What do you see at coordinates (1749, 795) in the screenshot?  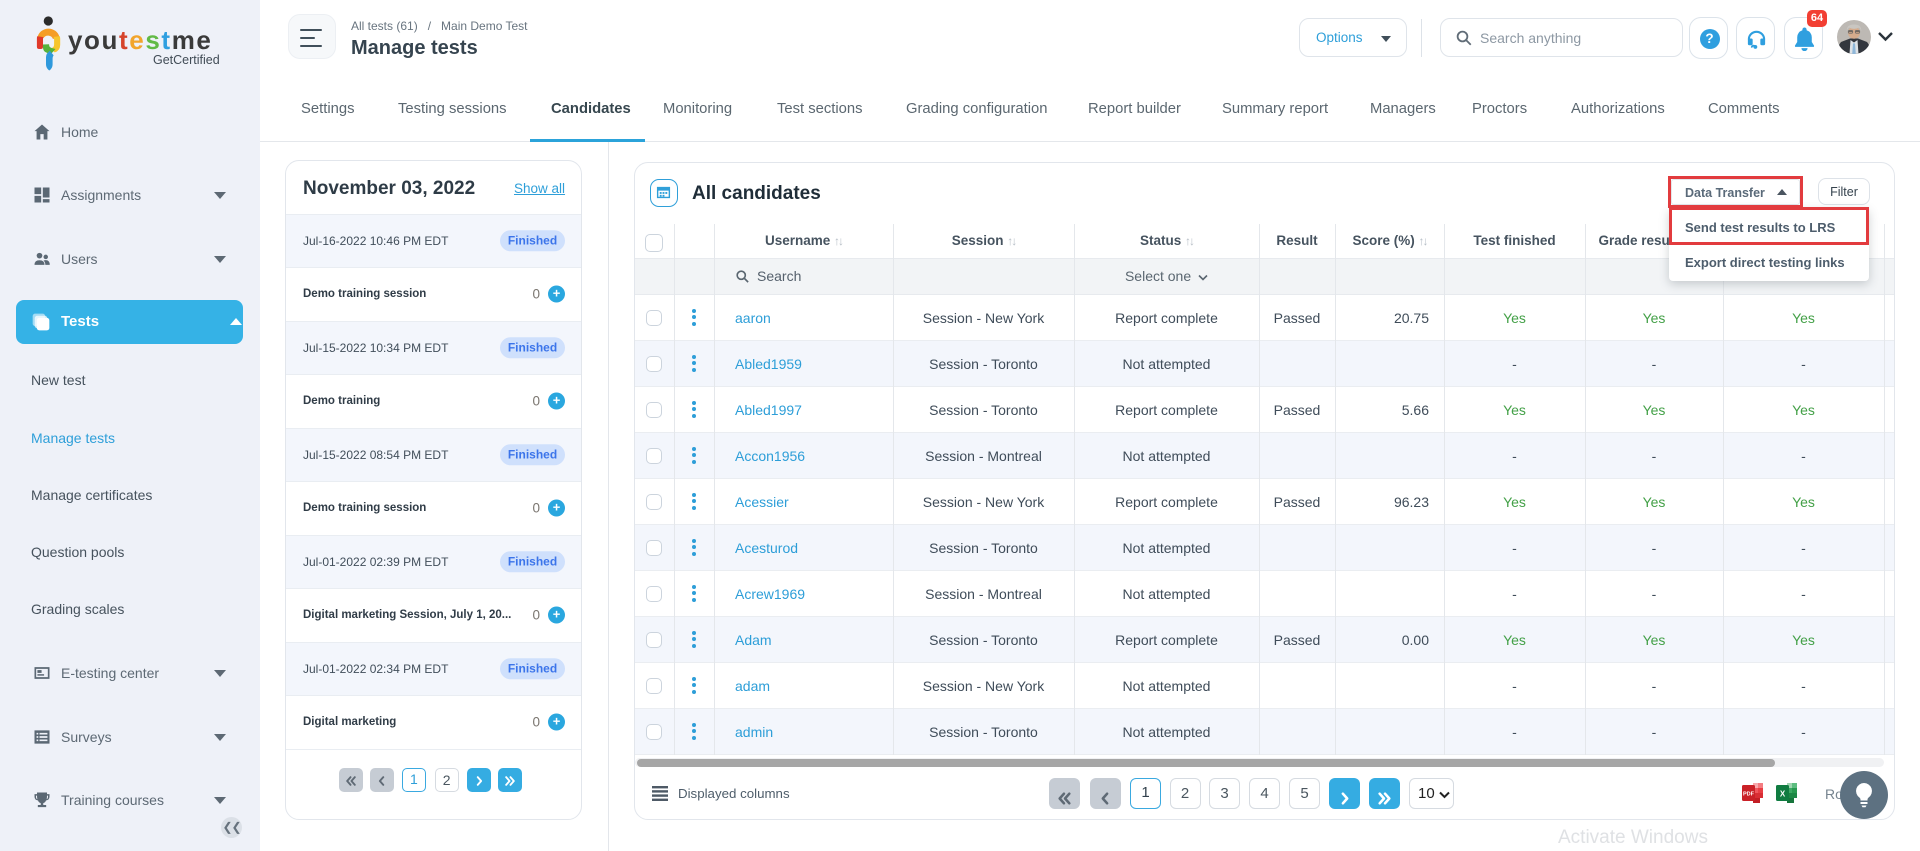 I see `svg-text: PDF` at bounding box center [1749, 795].